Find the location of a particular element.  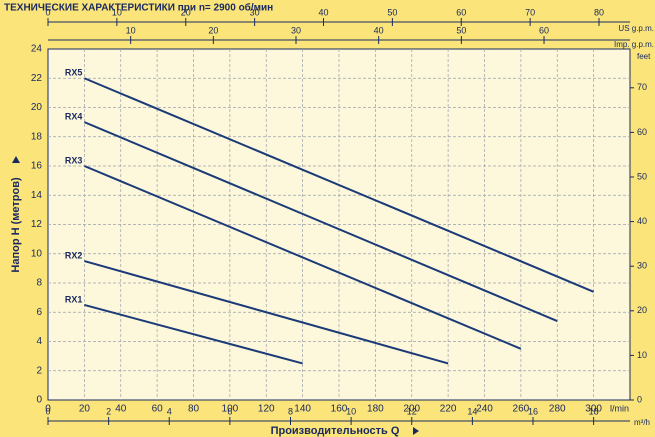

x-tick-label: 260 is located at coordinates (521, 409).